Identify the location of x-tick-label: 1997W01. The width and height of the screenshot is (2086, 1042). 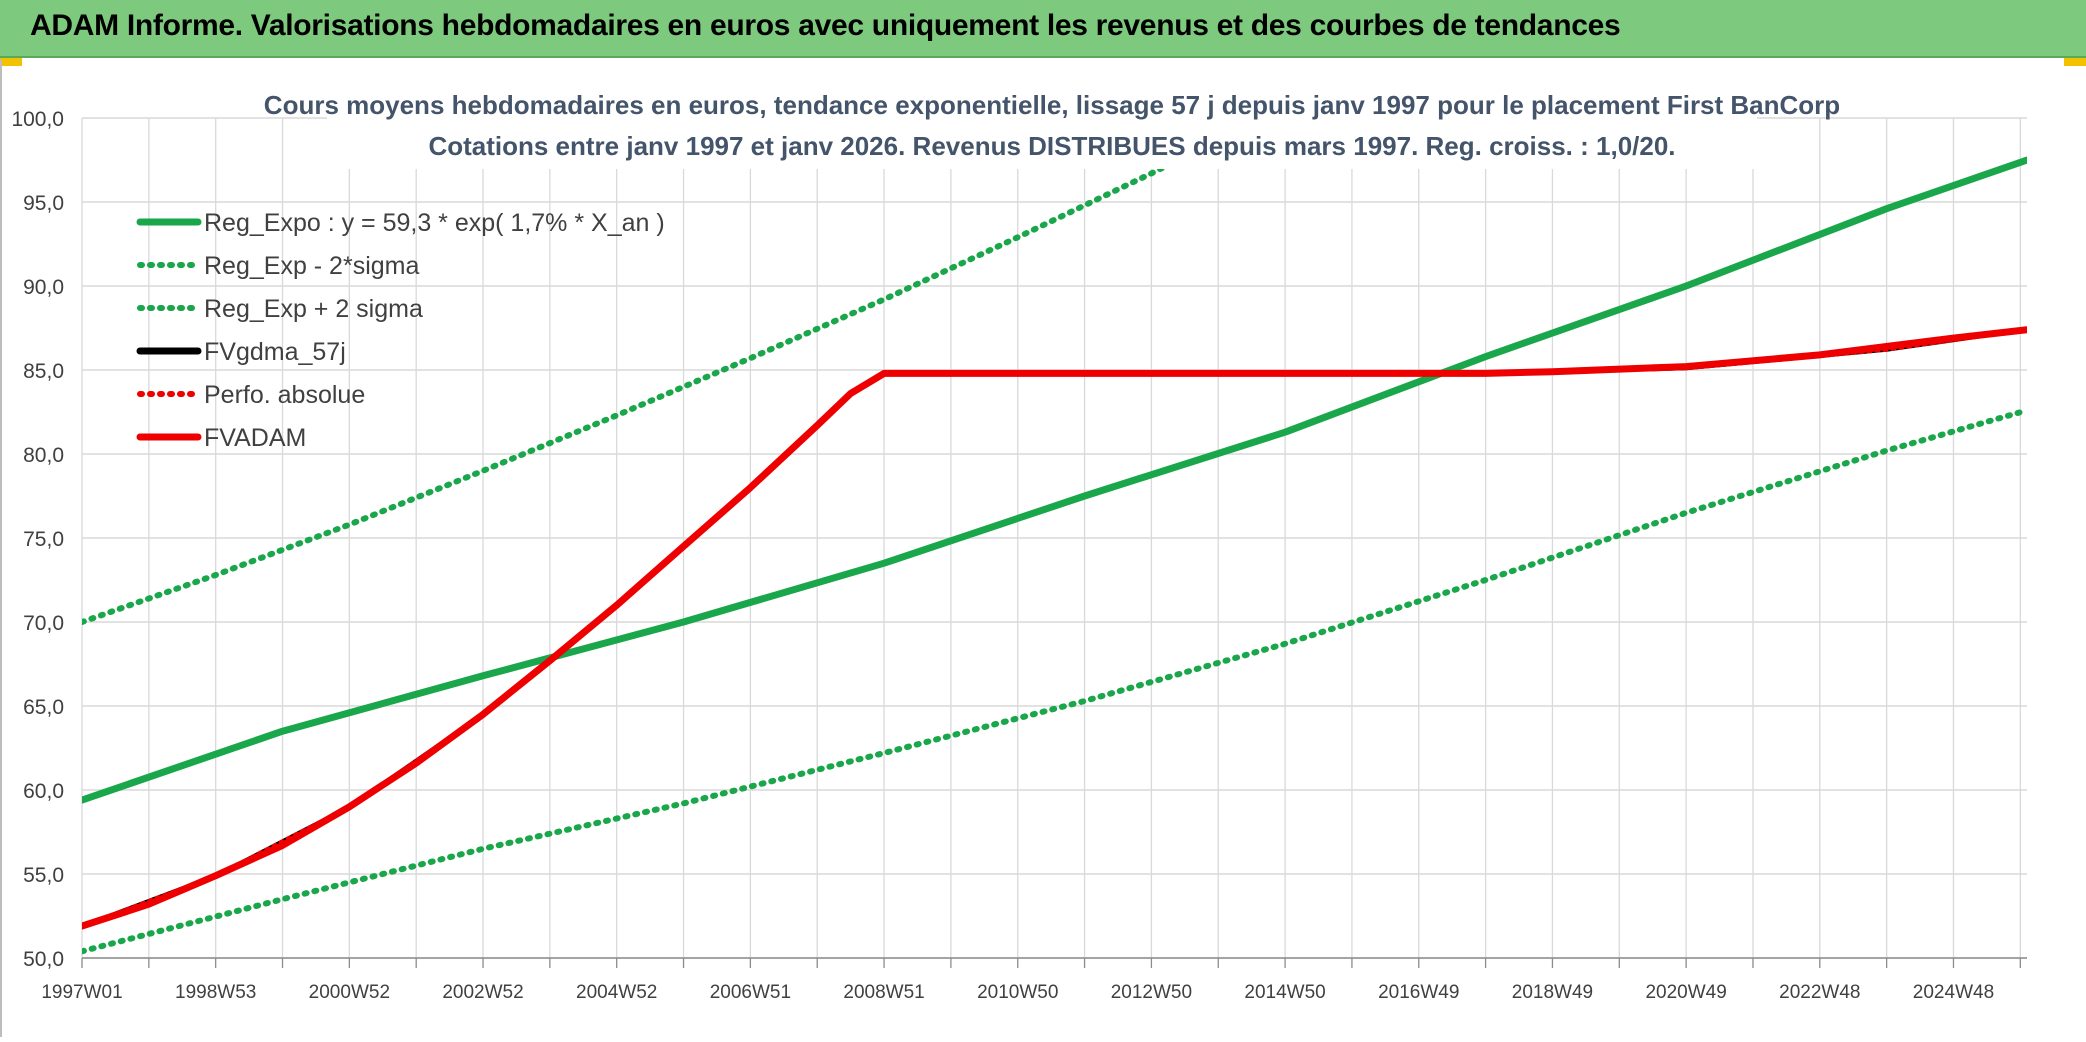
(81, 992).